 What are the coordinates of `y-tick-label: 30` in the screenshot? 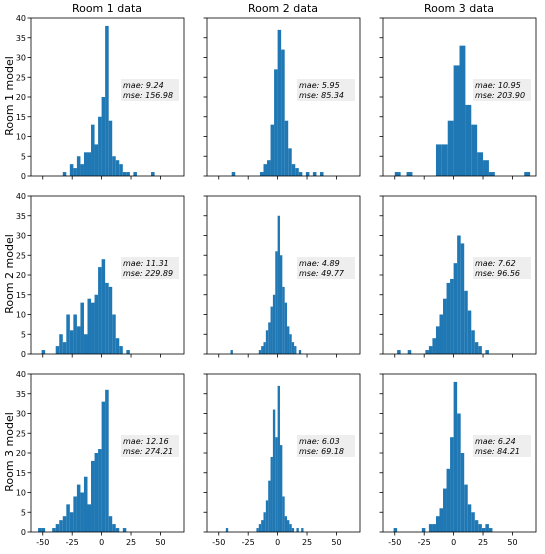 It's located at (21, 58).